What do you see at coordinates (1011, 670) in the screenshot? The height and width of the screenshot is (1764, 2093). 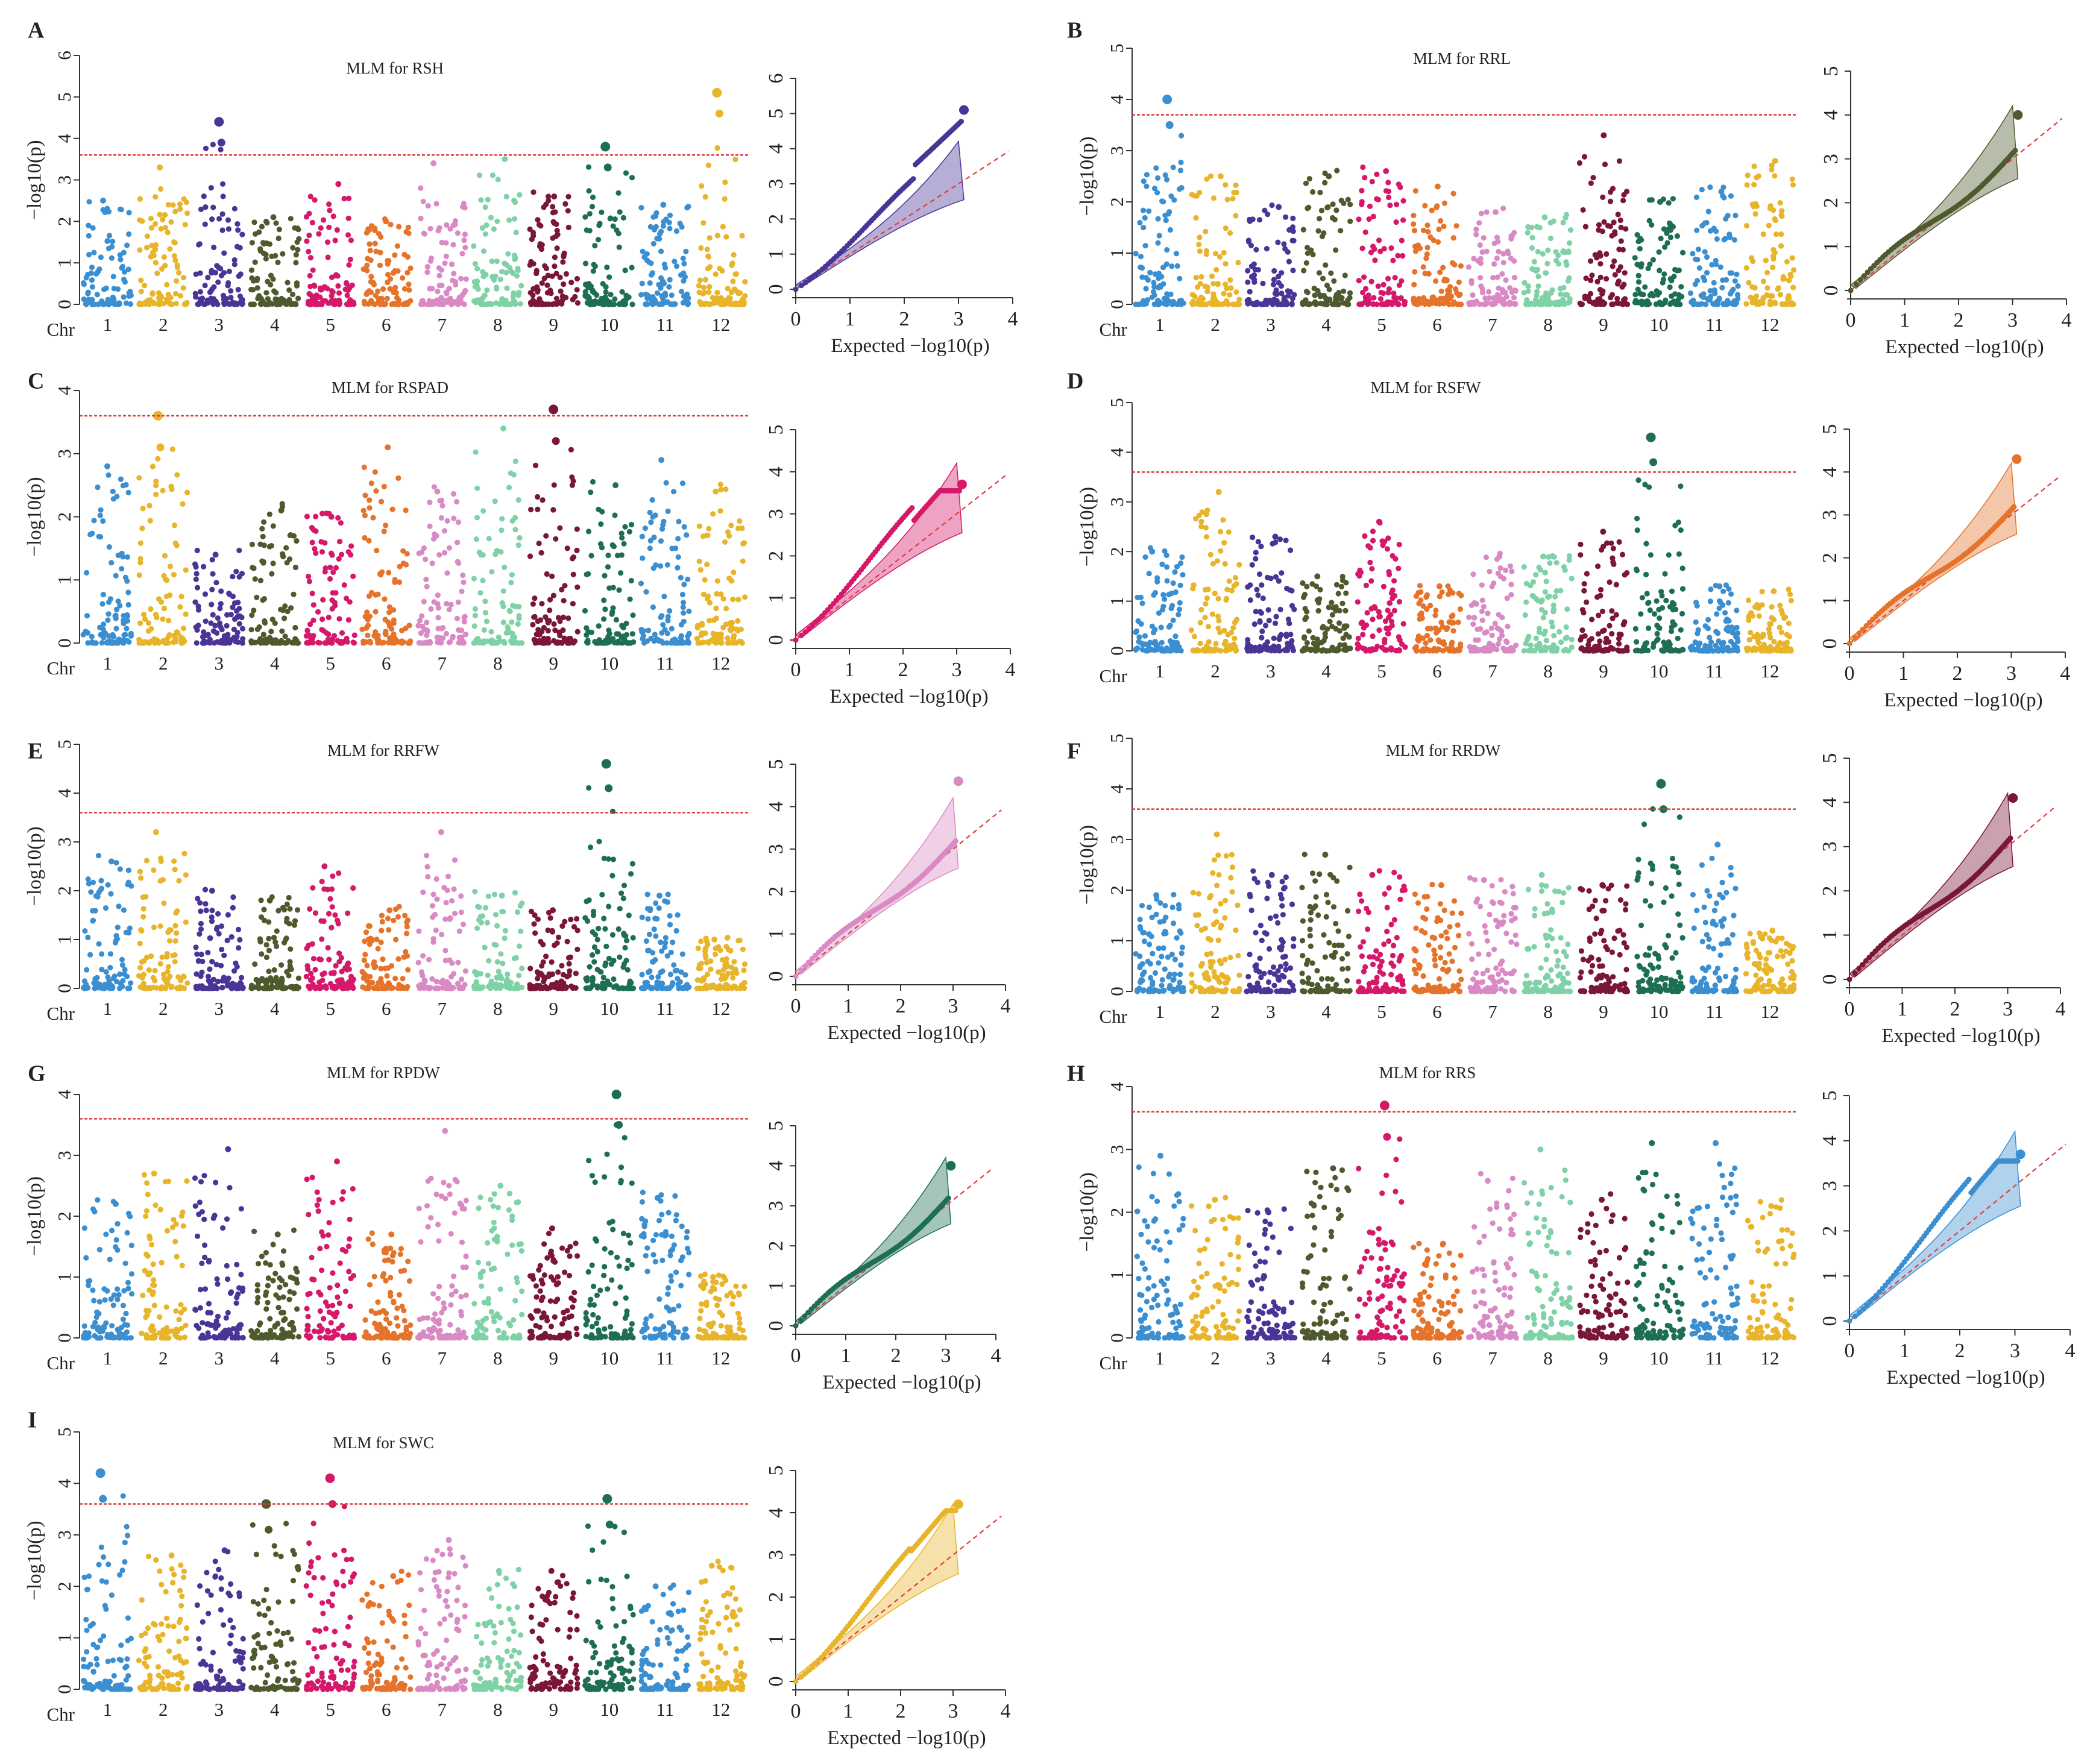 I see `qq-x-tick-label: 4` at bounding box center [1011, 670].